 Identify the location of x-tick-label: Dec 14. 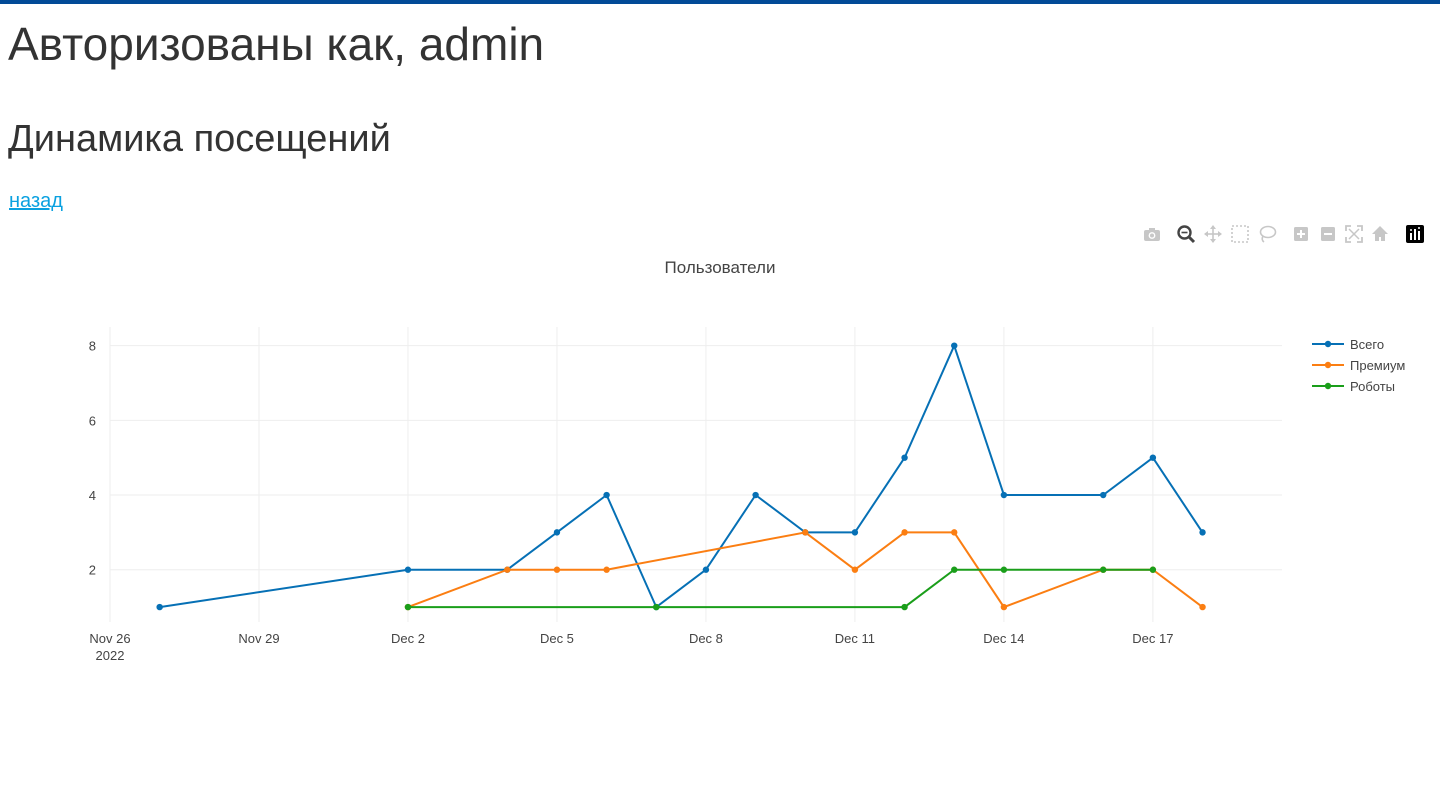
(1003, 638).